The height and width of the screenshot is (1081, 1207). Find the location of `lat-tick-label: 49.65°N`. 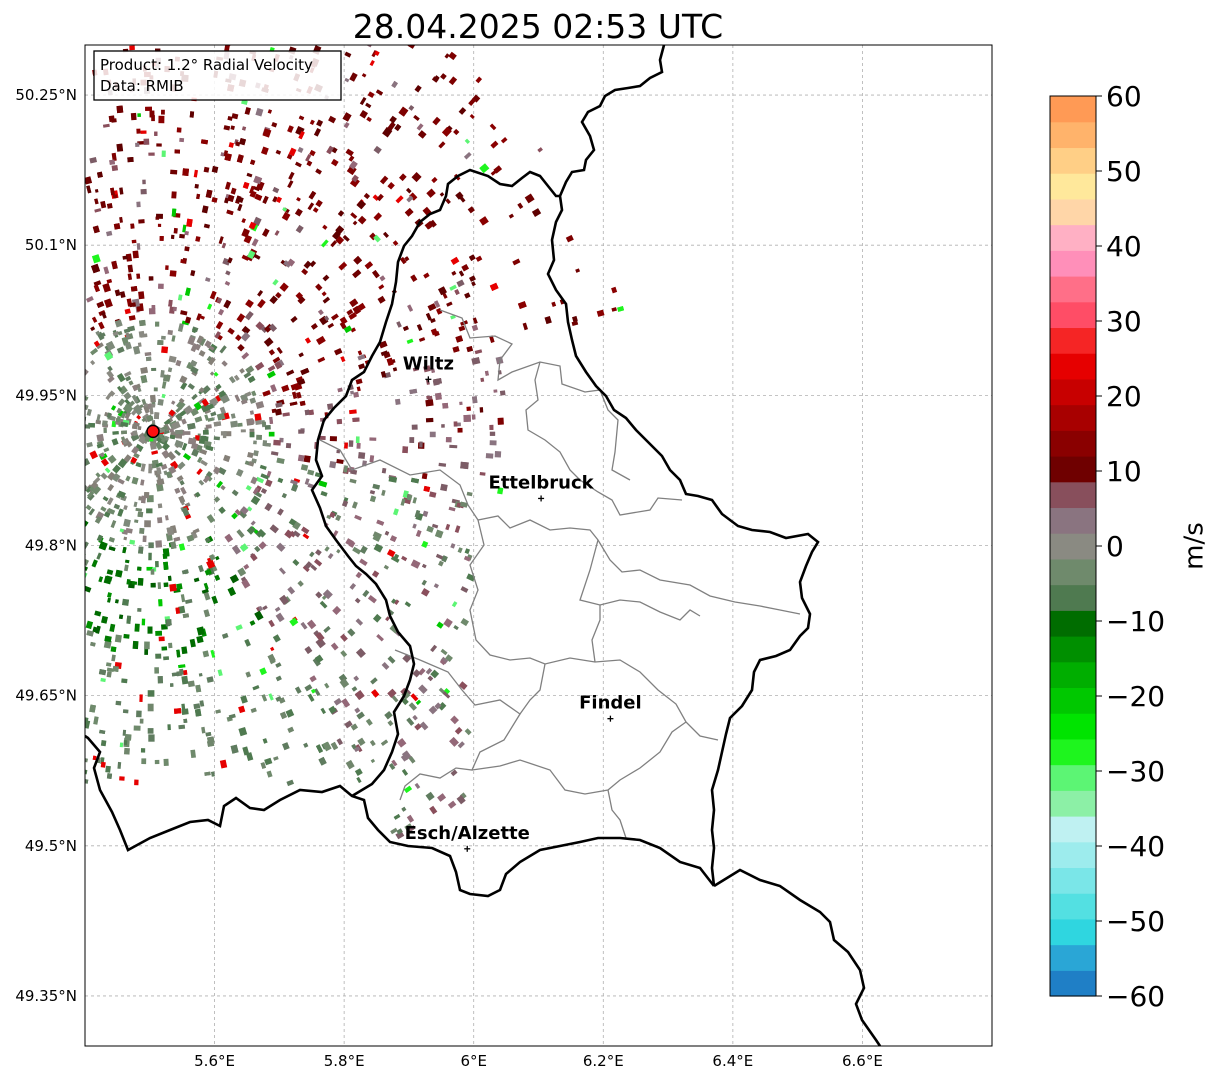

lat-tick-label: 49.65°N is located at coordinates (46, 696).